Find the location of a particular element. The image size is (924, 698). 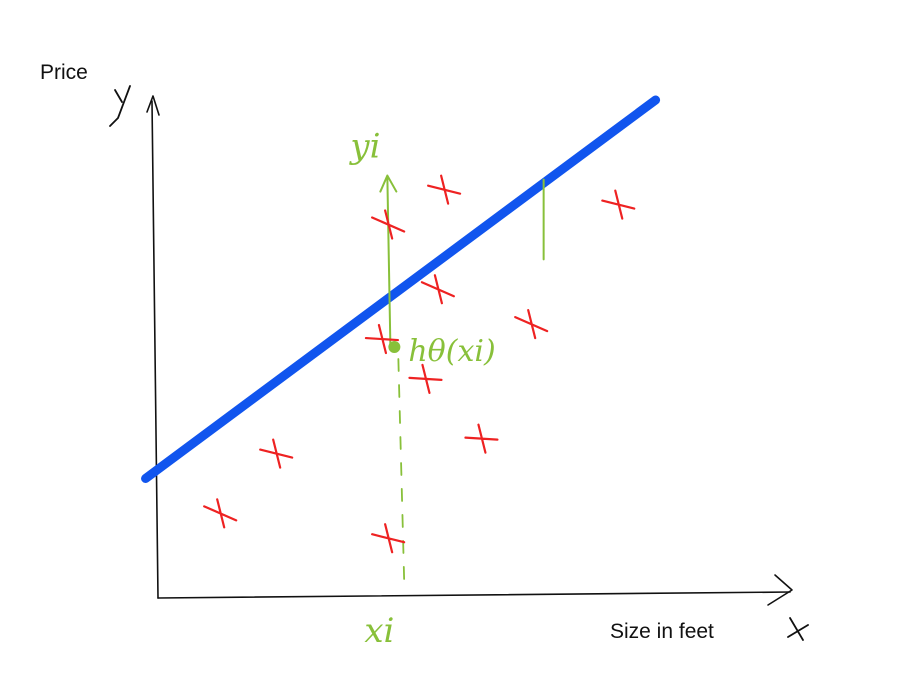

x-i-dashed-guide is located at coordinates (401, 473).